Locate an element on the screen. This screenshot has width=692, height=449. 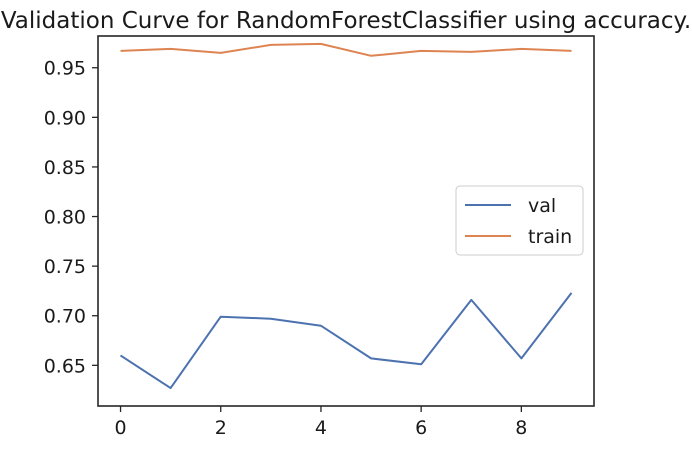
x-axis: 0 2 4 6 8 is located at coordinates (320, 422).